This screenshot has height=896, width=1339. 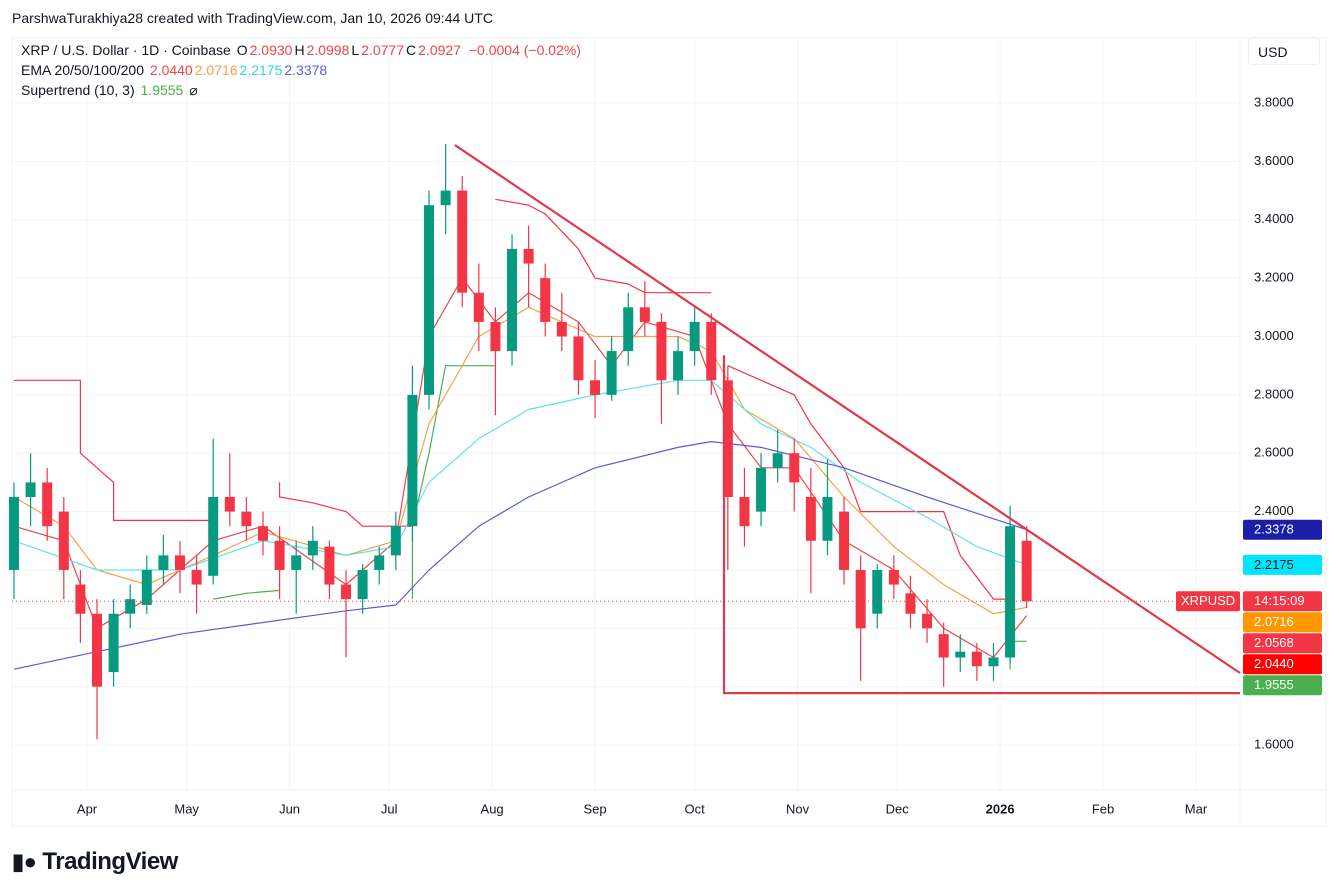 I want to click on y-tick-label: 3.6000, so click(x=1274, y=160).